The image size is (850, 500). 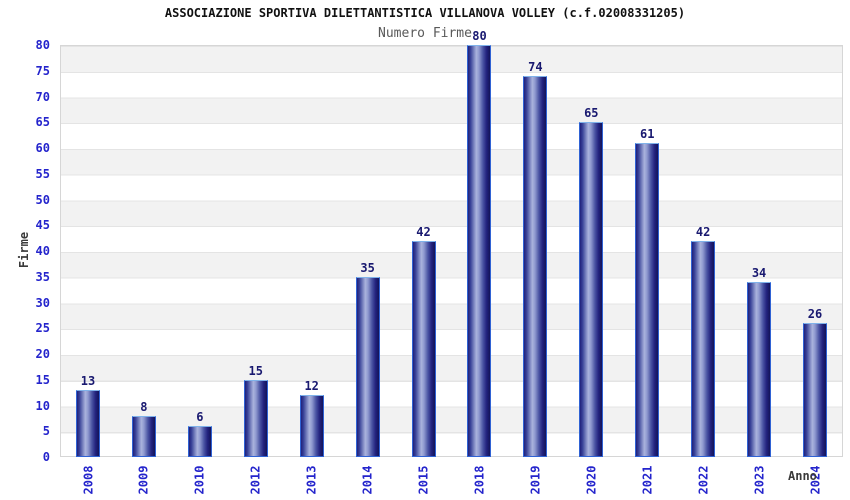 What do you see at coordinates (46, 457) in the screenshot?
I see `y-tick-0: 0` at bounding box center [46, 457].